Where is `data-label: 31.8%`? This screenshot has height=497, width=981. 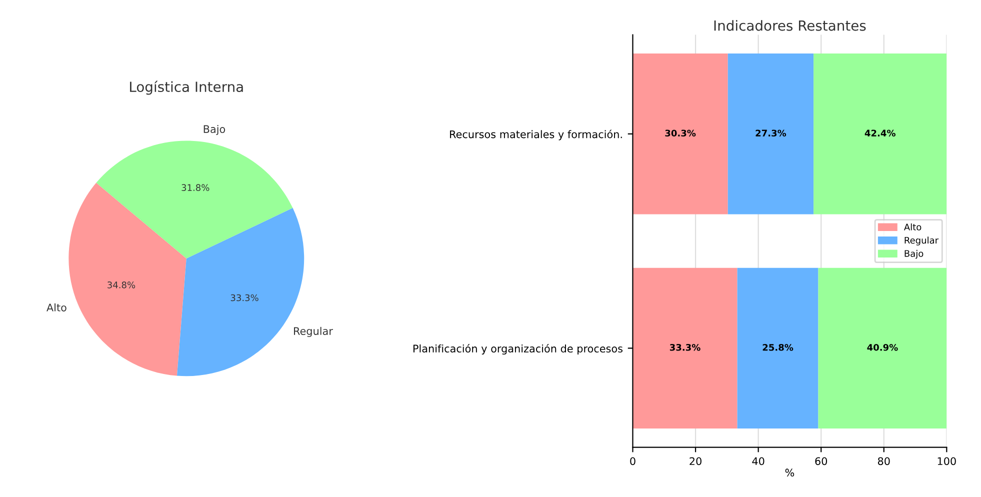
data-label: 31.8% is located at coordinates (196, 187).